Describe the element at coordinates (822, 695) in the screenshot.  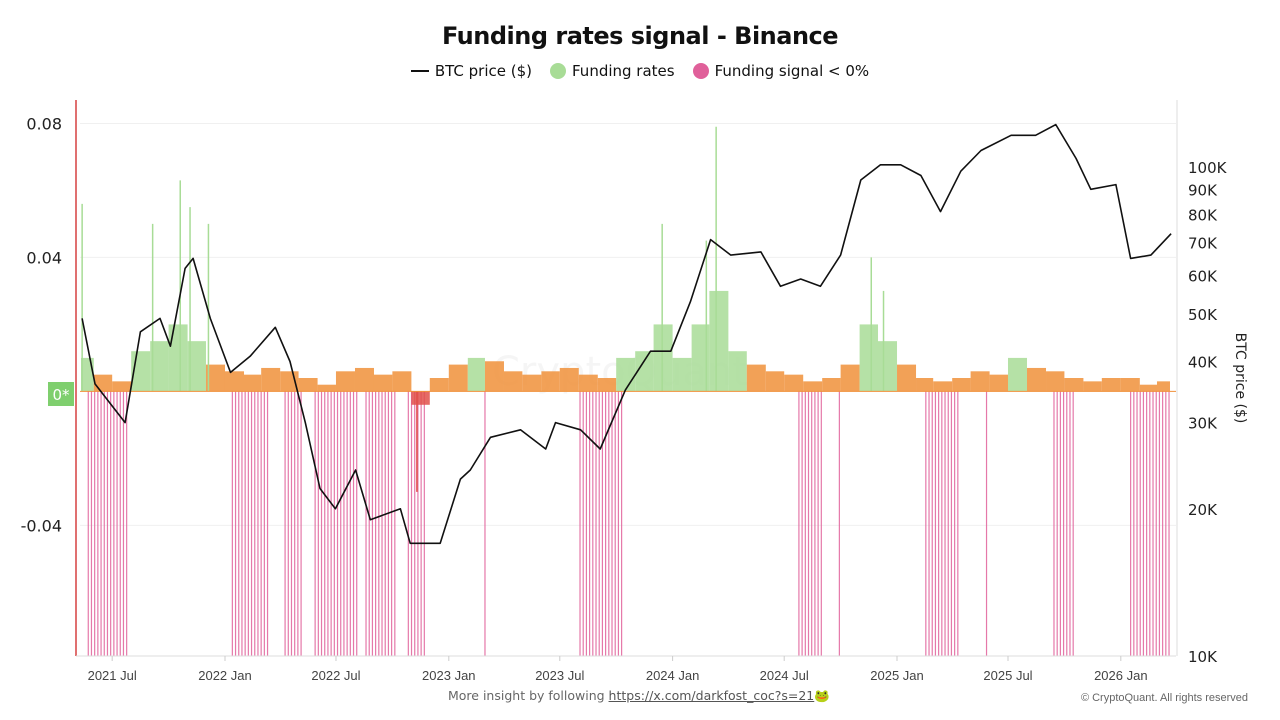
I see `frog-emoji: 🐸` at that location.